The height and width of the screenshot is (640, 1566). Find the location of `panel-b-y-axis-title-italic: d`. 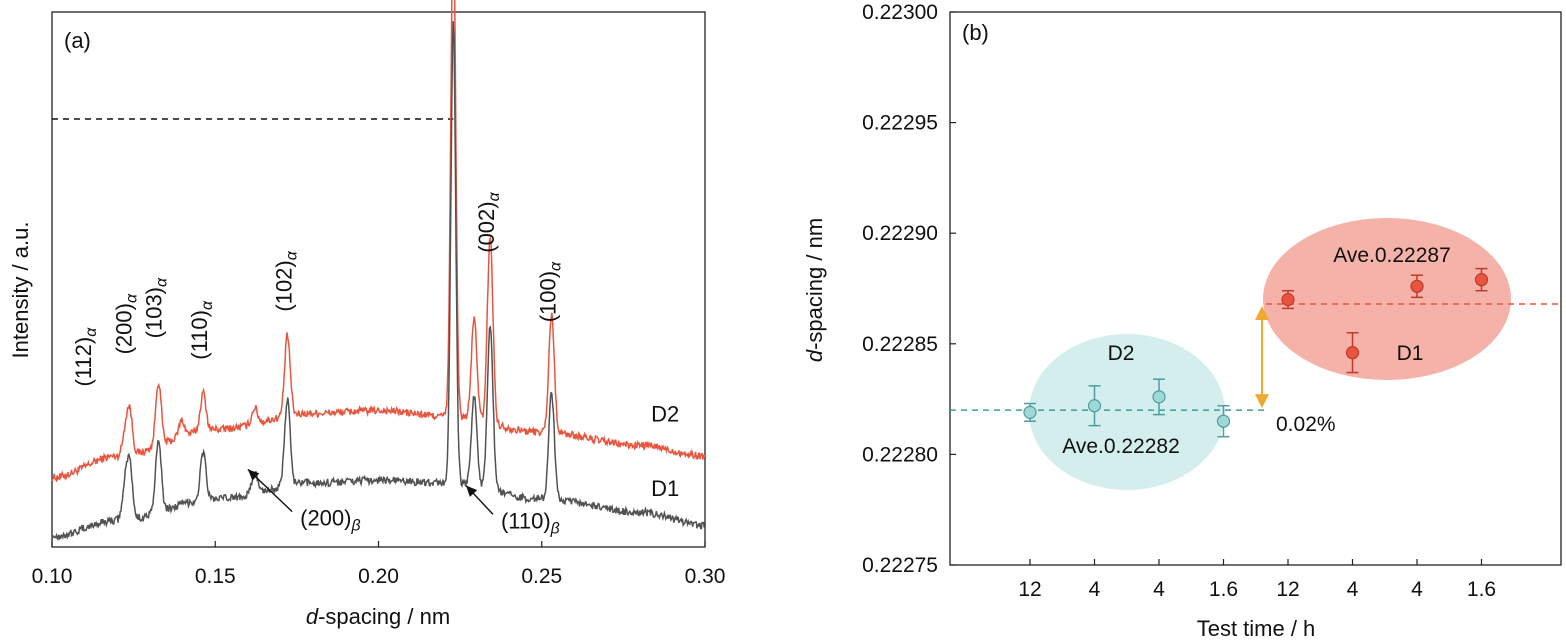

panel-b-y-axis-title-italic: d is located at coordinates (814, 355).